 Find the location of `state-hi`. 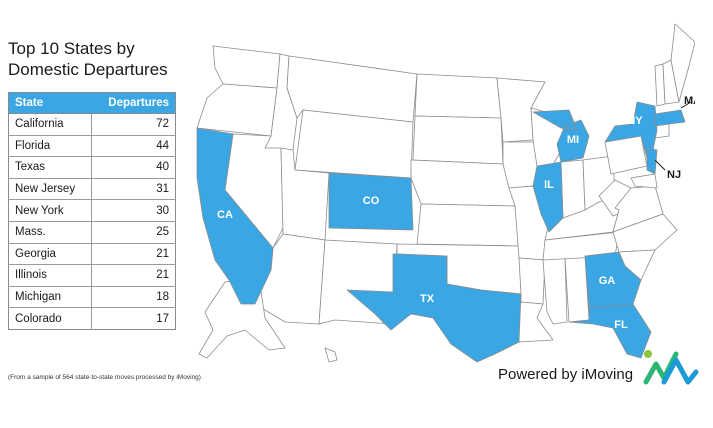

state-hi is located at coordinates (331, 355).